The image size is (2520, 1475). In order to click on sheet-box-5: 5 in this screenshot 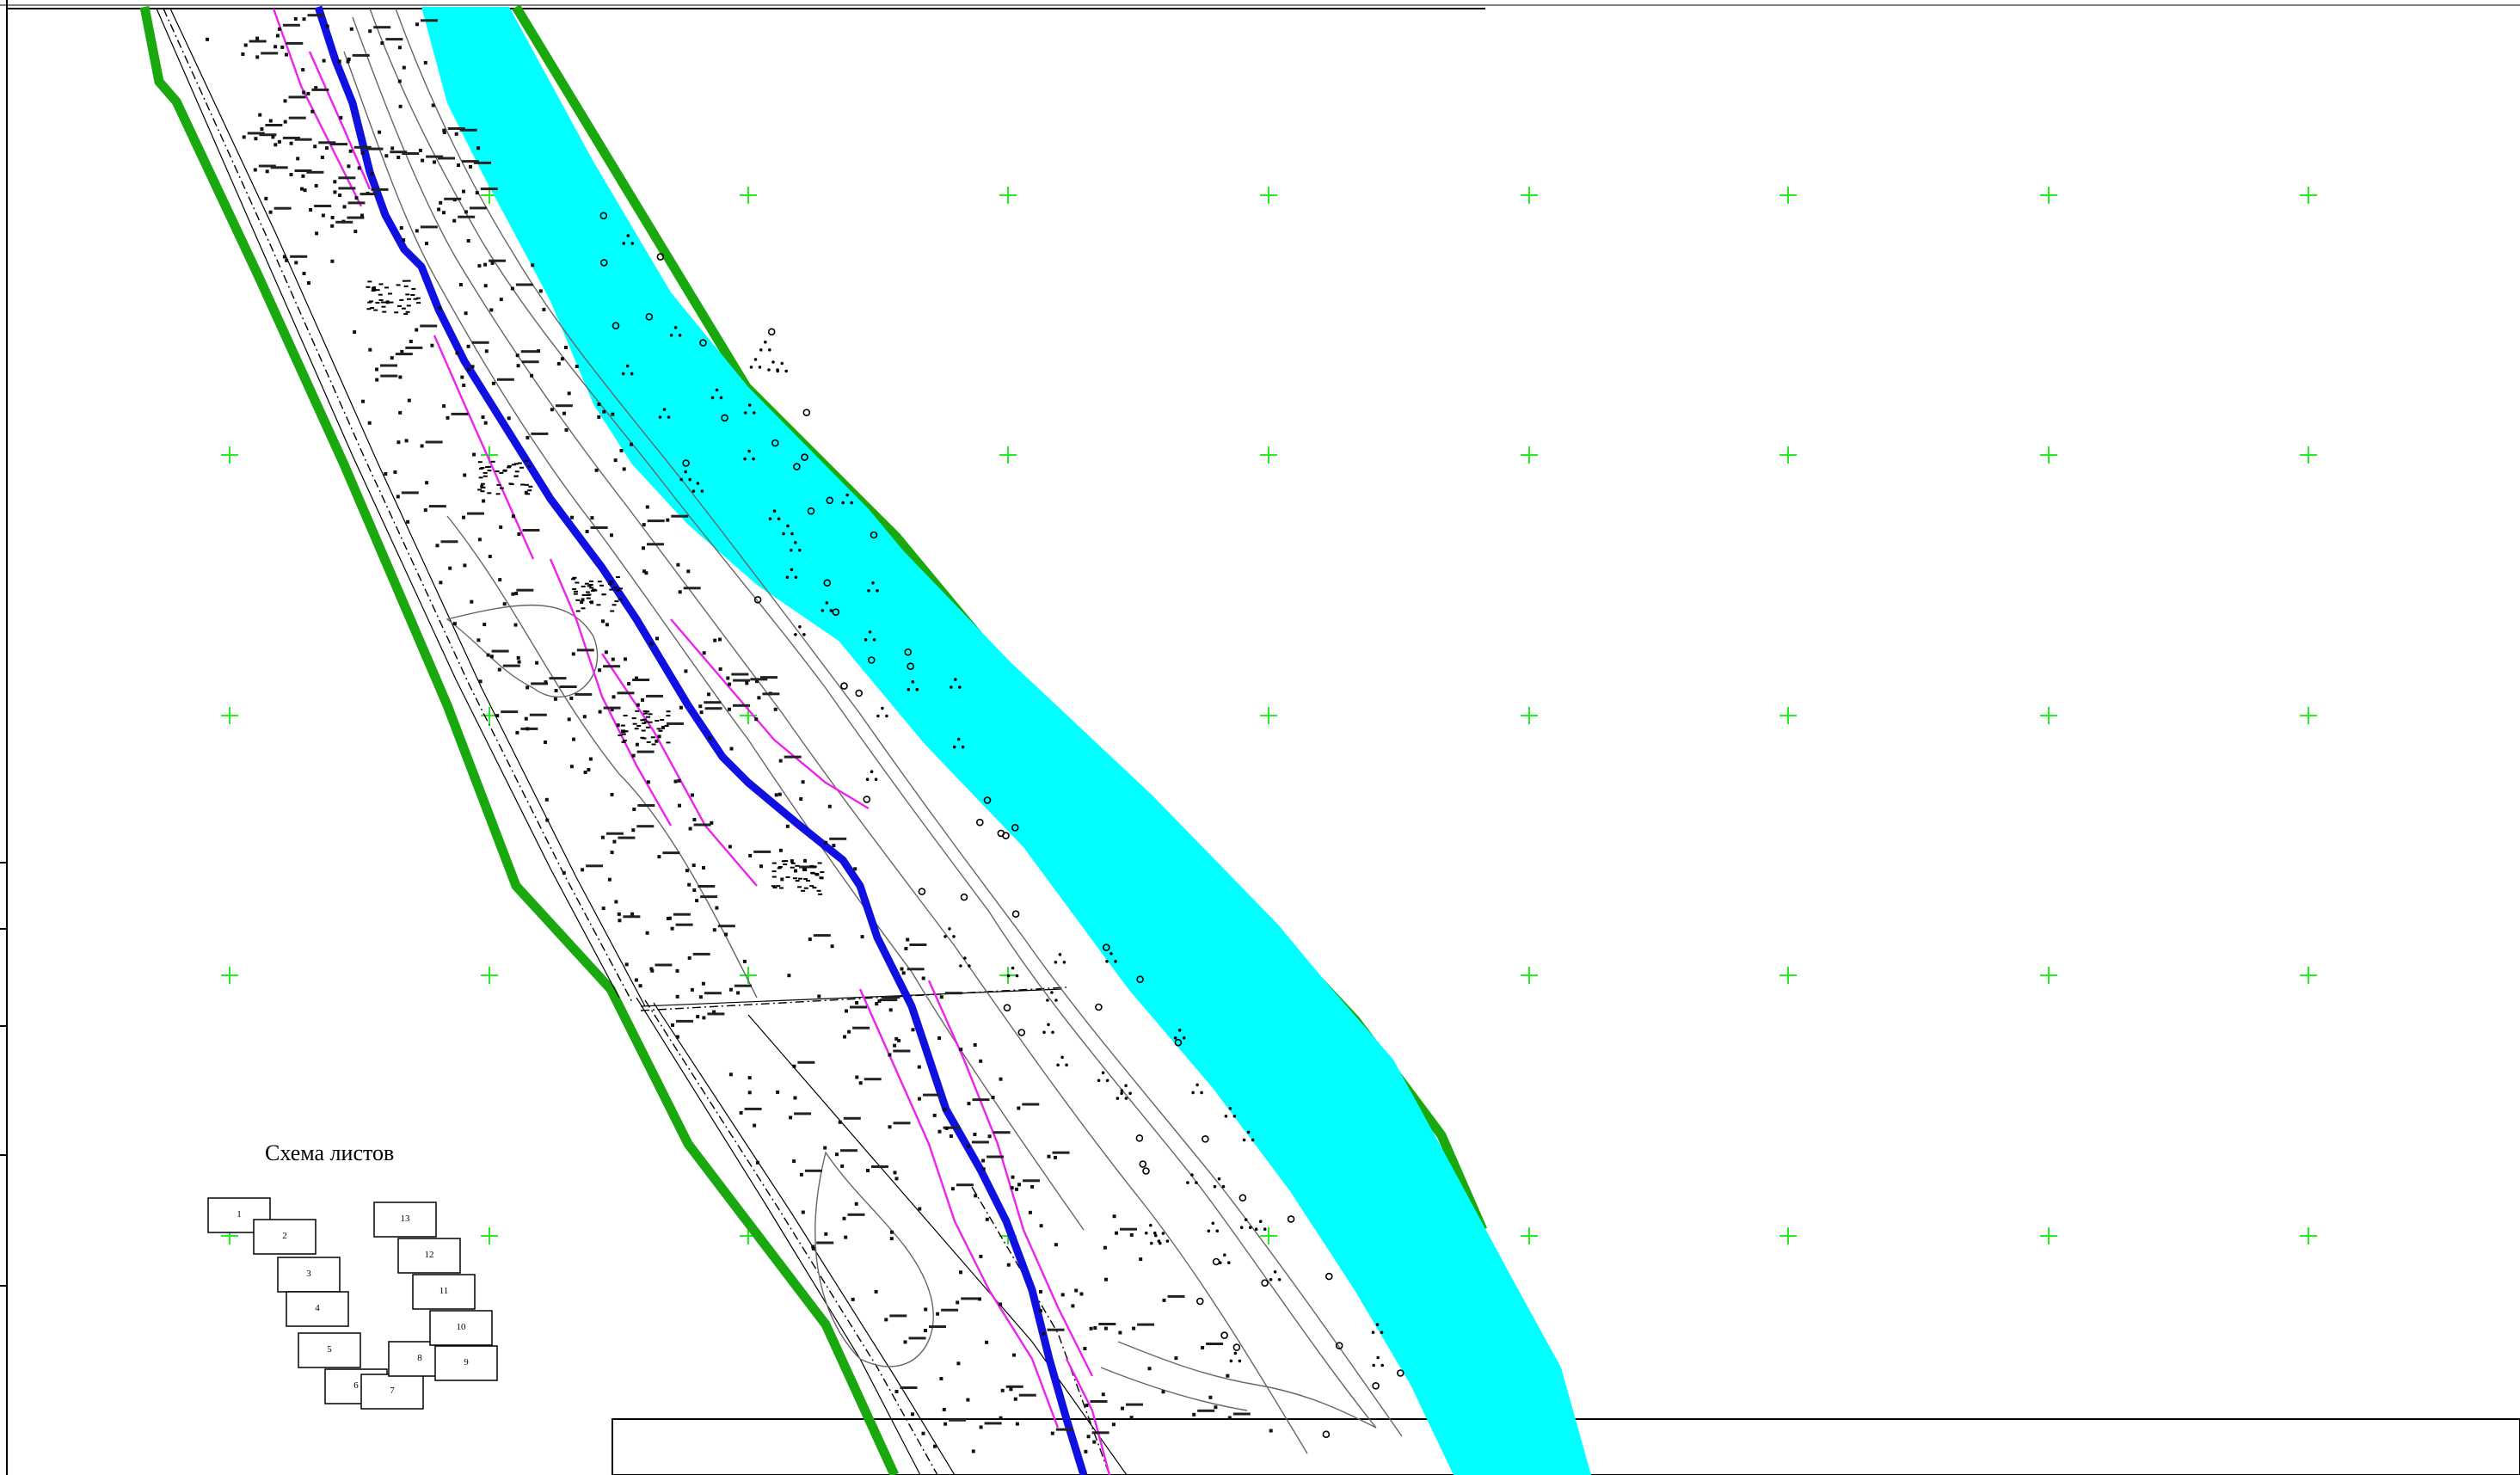, I will do `click(329, 1350)`.